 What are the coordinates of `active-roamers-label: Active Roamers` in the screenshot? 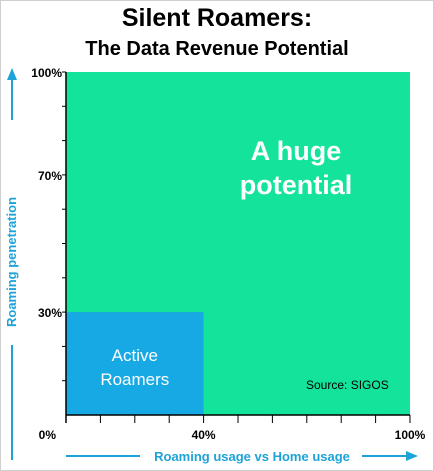 It's located at (134, 367).